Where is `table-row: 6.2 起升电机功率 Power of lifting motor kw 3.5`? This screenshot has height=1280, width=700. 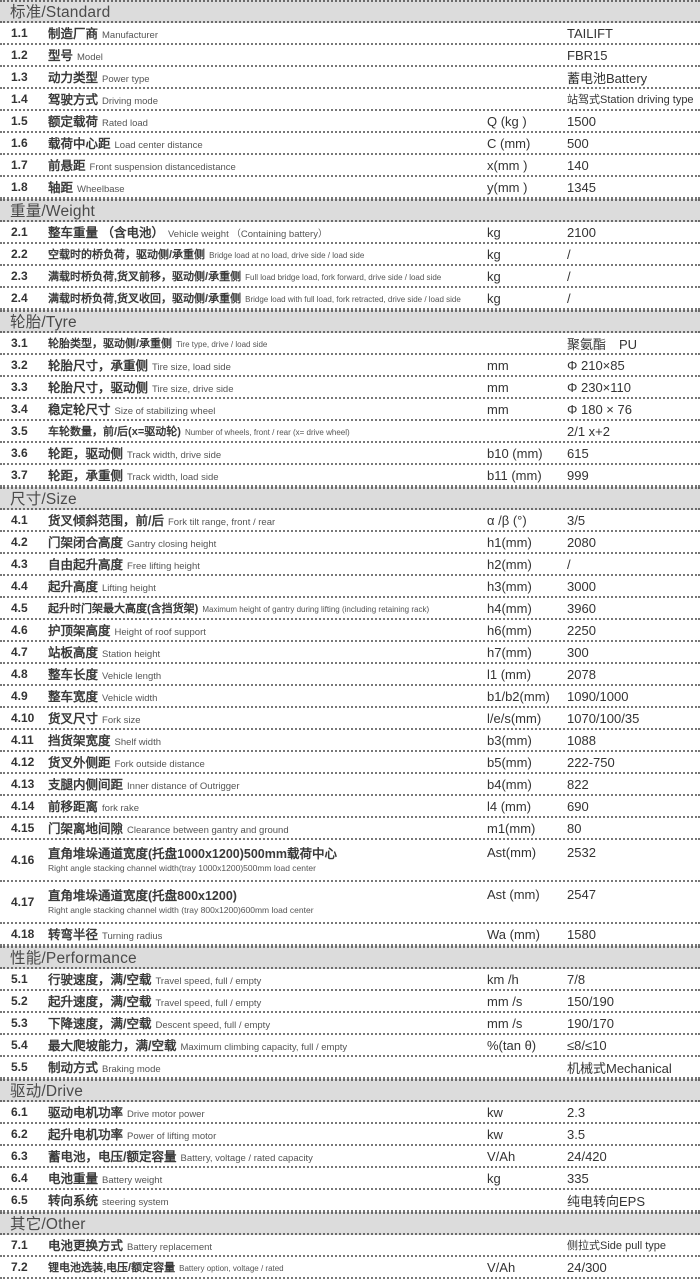
table-row: 6.2 起升电机功率 Power of lifting motor kw 3.5 is located at coordinates (350, 1135).